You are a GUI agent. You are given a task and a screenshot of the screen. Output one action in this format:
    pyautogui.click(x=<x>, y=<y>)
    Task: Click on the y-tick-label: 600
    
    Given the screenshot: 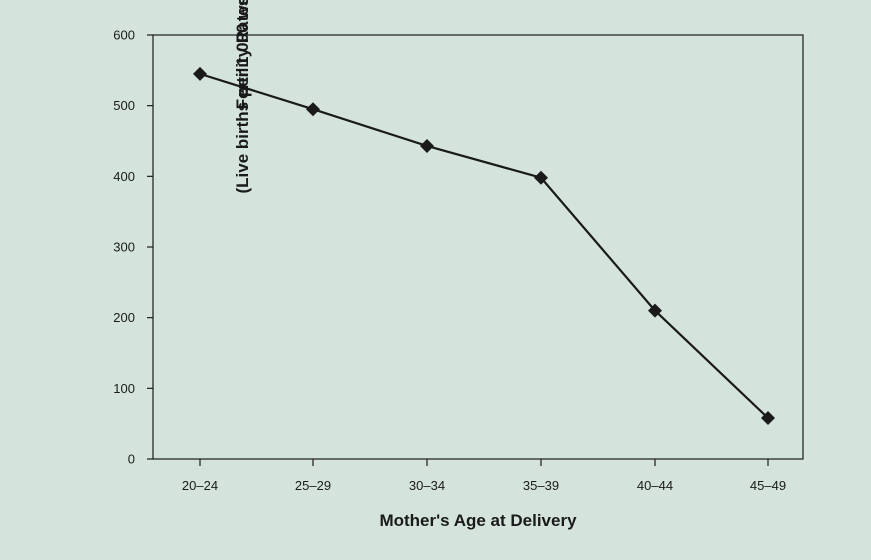 What is the action you would take?
    pyautogui.click(x=124, y=35)
    